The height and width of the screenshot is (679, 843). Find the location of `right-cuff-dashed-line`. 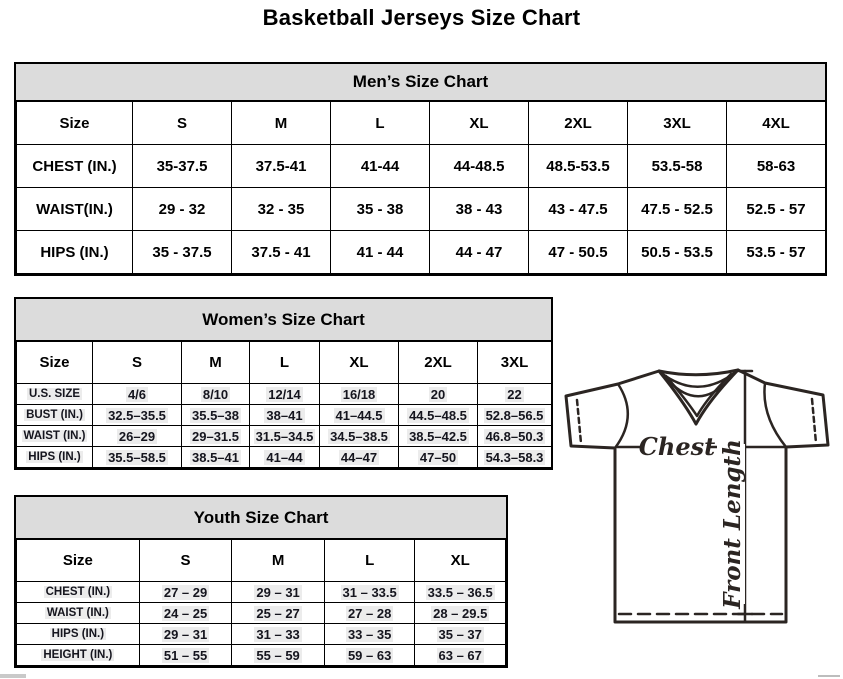

right-cuff-dashed-line is located at coordinates (814, 421).